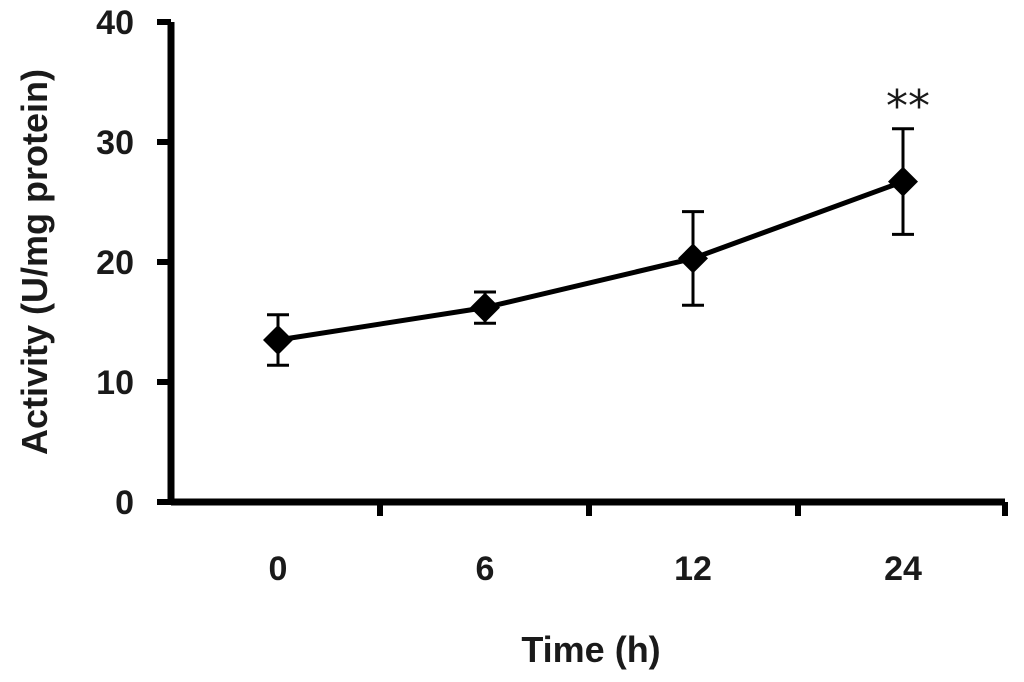 The width and height of the screenshot is (1024, 682). I want to click on y-tick-label: 0, so click(124, 503).